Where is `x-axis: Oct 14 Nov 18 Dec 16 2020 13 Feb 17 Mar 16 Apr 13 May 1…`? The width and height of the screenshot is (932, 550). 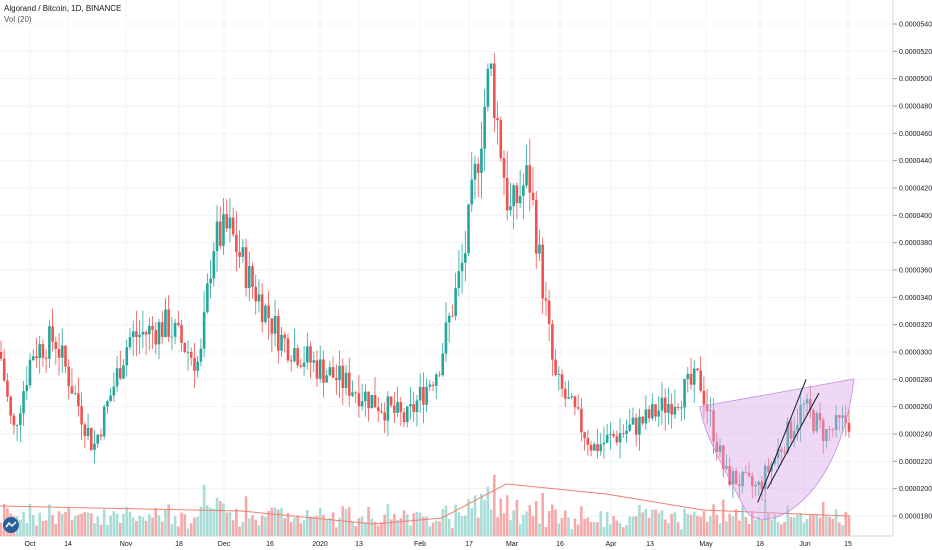
x-axis: Oct 14 Nov 18 Dec 16 2020 13 Feb 17 Mar 16 Apr 13 May 1… is located at coordinates (446, 541).